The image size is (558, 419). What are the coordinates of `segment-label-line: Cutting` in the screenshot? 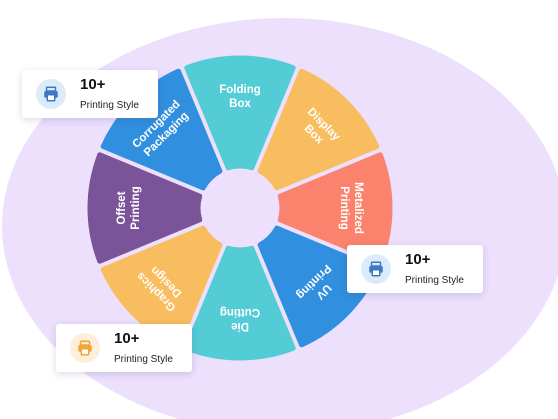 It's located at (240, 312).